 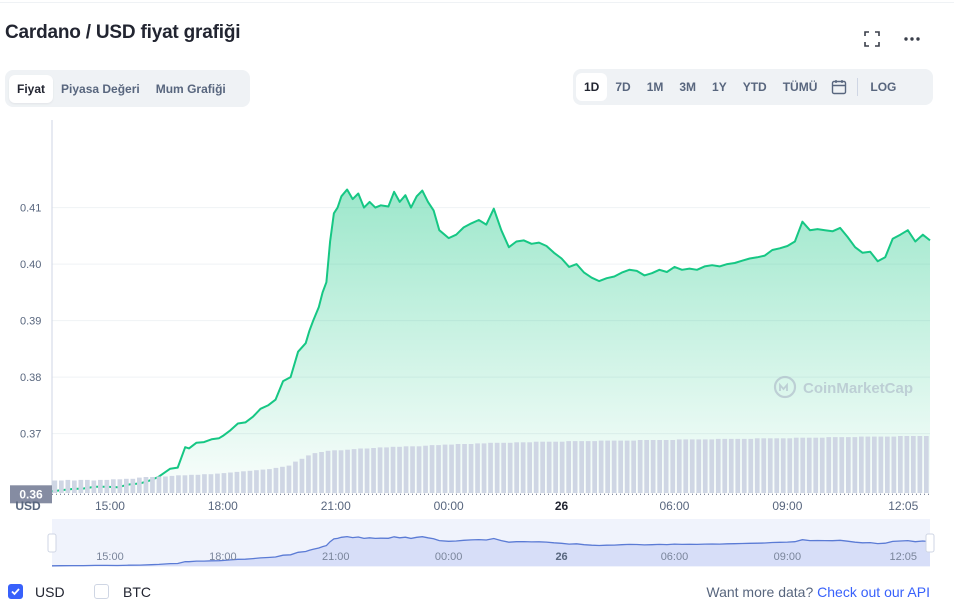 I want to click on btc-label: BTC, so click(x=137, y=592).